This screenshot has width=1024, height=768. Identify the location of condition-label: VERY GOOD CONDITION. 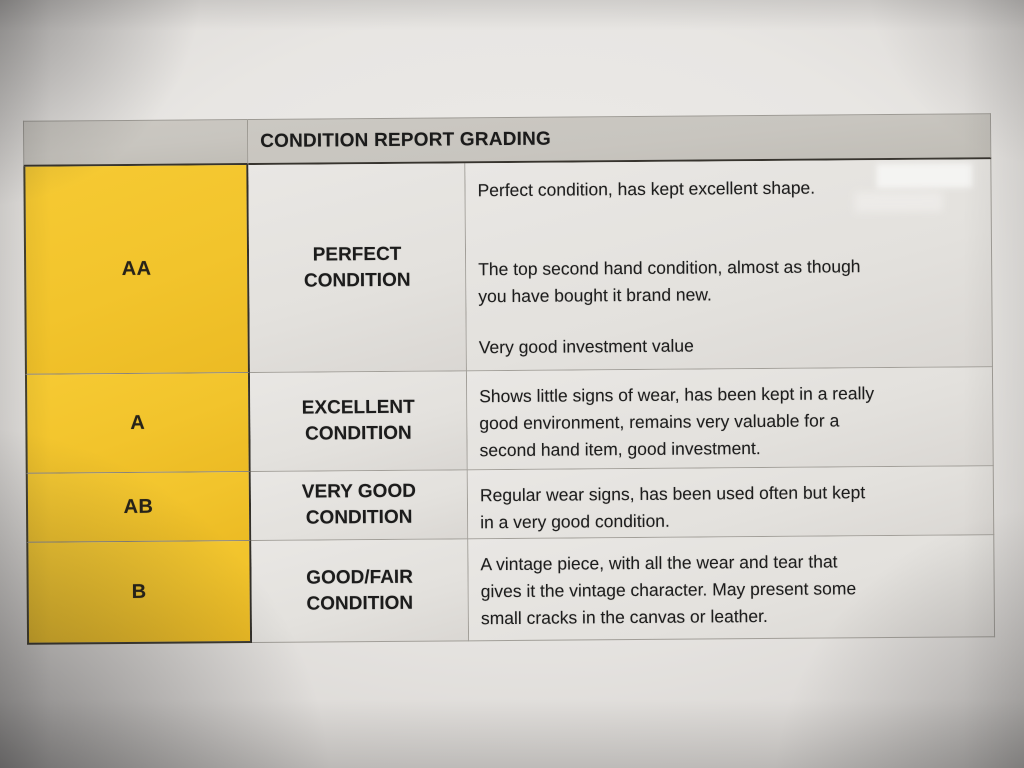
(358, 504).